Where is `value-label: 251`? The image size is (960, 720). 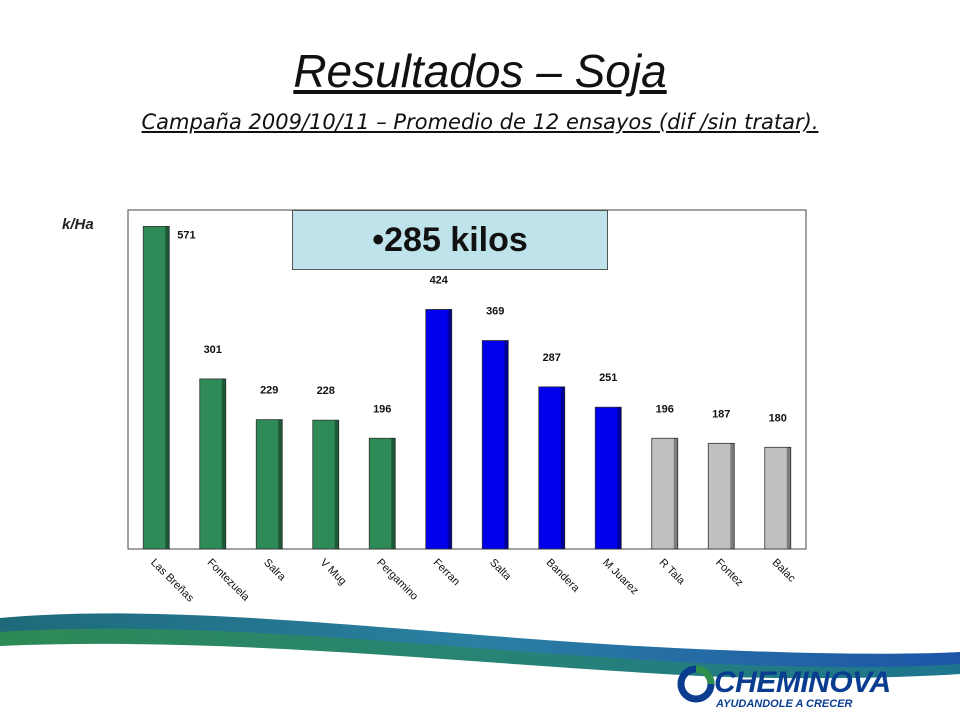
value-label: 251 is located at coordinates (608, 378).